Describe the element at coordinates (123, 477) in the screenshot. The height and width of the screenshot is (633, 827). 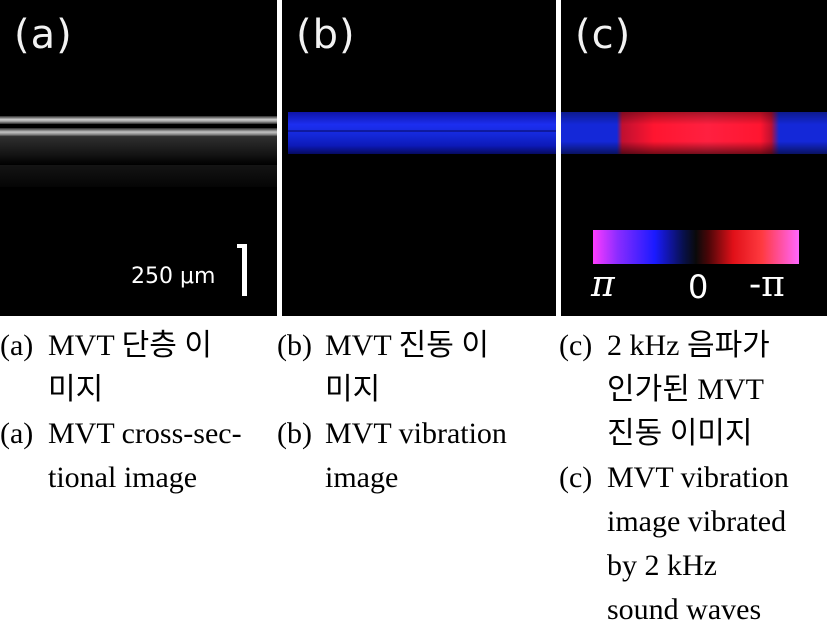
I see `caption-a-en-line2: tional image` at that location.